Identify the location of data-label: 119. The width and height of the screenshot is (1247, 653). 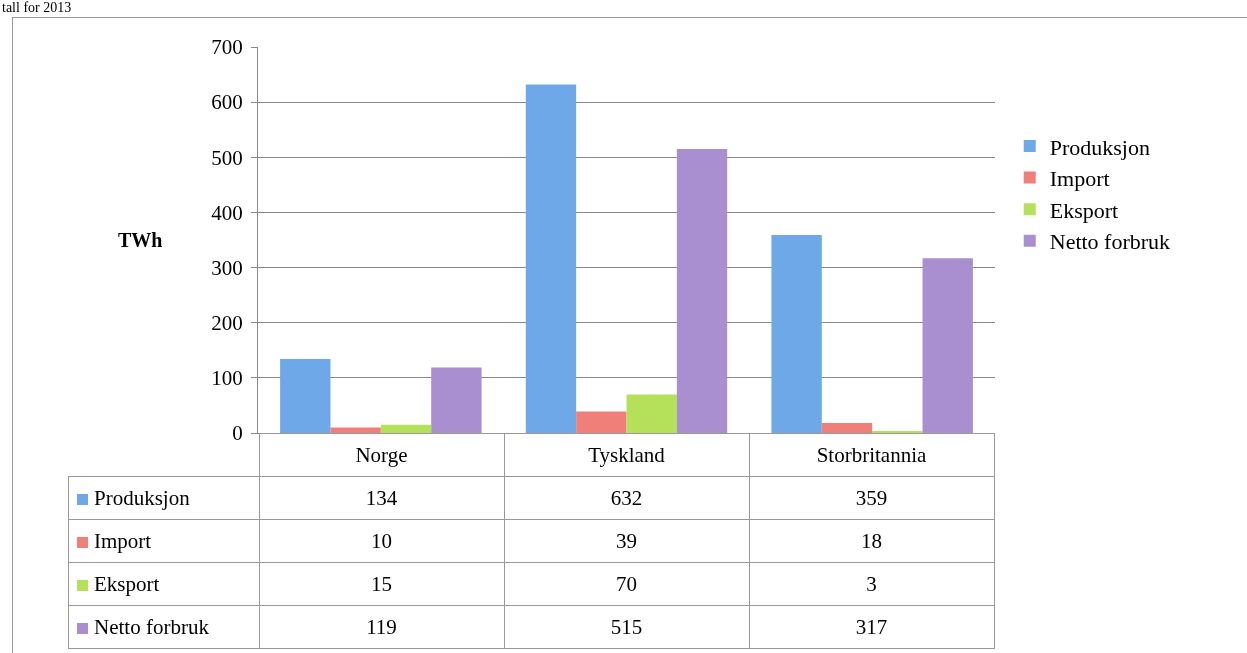
(381, 627).